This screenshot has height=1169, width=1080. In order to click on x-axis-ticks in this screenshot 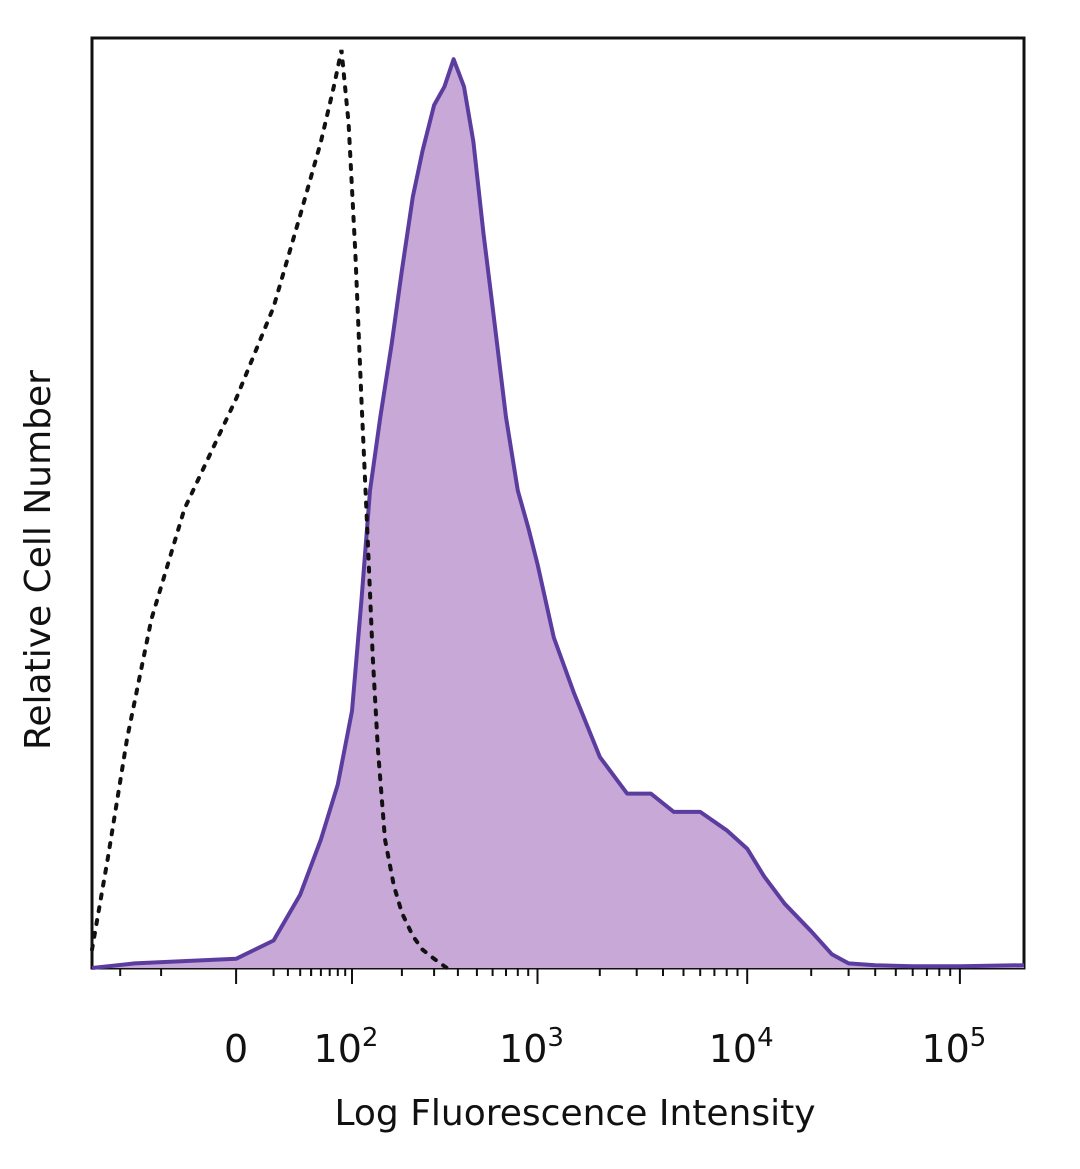, I will do `click(540, 976)`.